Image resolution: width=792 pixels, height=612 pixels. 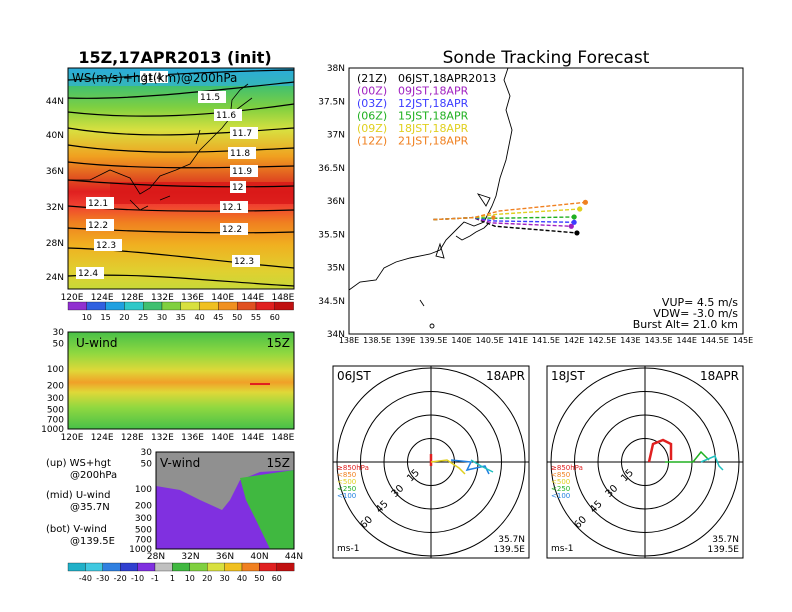 I want to click on pressure-tick-label: 30, so click(x=59, y=333).